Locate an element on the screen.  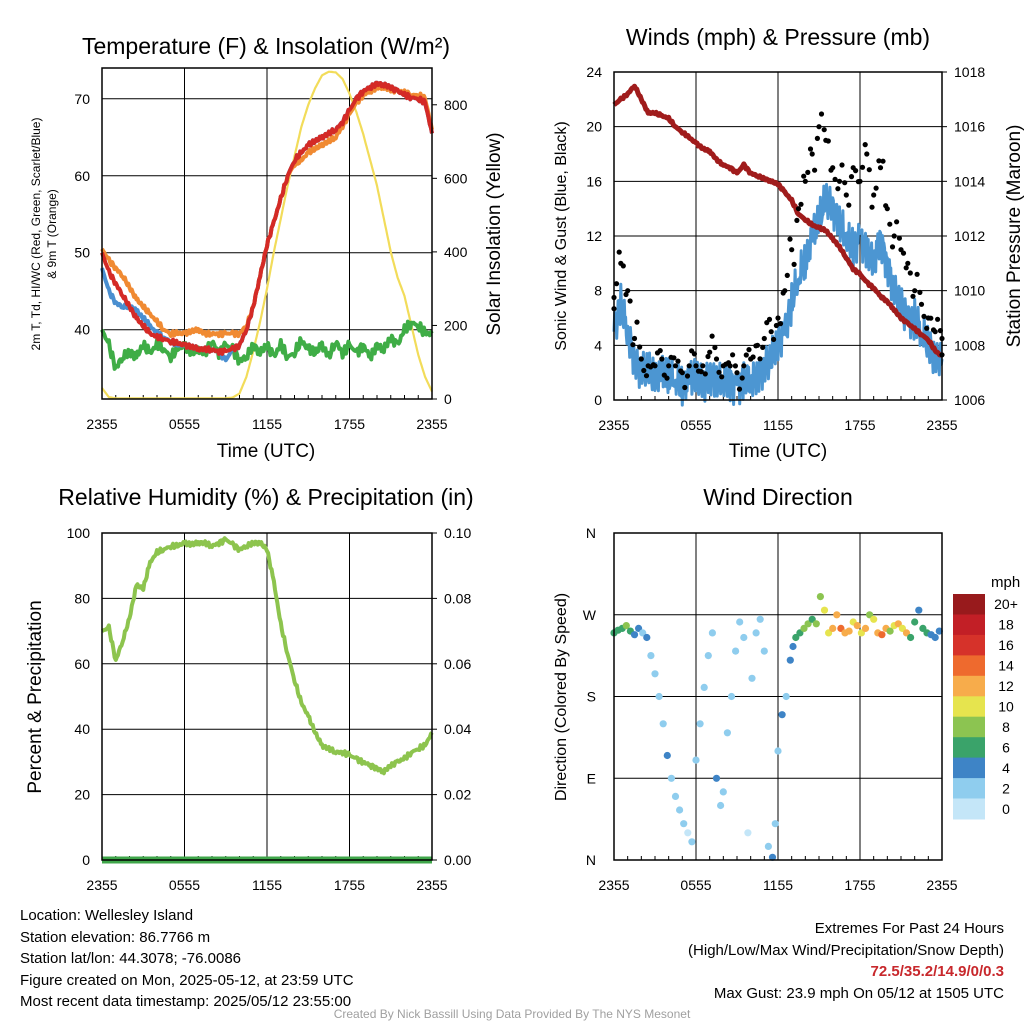
winds-x-label: Time (UTC) is located at coordinates (778, 451).